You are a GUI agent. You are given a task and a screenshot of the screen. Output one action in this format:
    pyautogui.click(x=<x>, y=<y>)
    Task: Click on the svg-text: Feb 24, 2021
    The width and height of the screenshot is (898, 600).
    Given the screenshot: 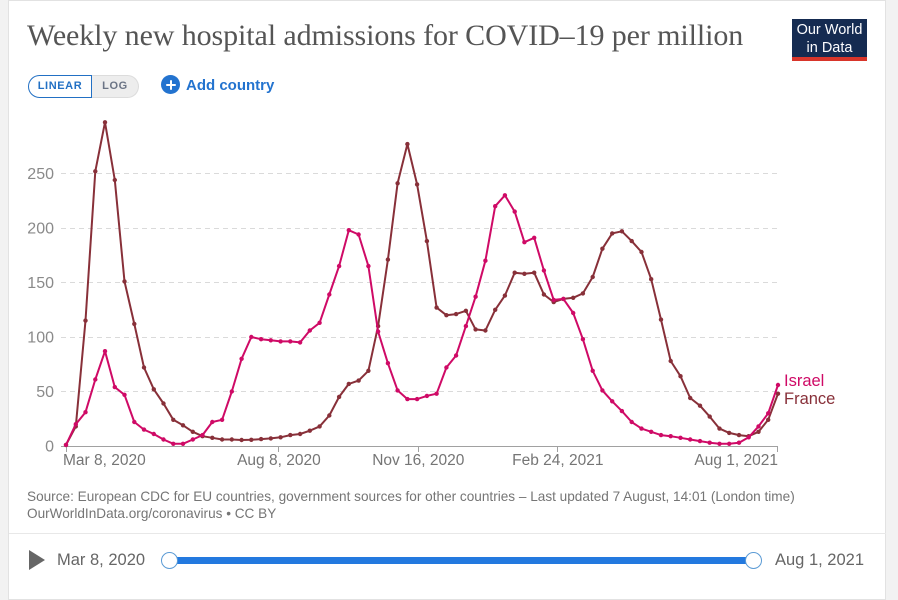 What is the action you would take?
    pyautogui.click(x=557, y=460)
    